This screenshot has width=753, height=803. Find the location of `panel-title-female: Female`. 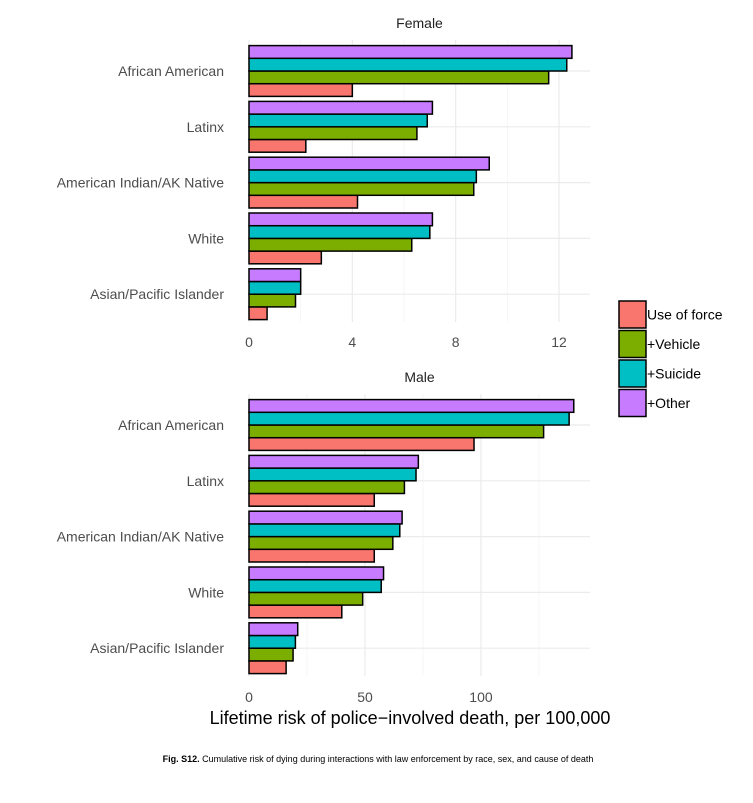

panel-title-female: Female is located at coordinates (419, 23).